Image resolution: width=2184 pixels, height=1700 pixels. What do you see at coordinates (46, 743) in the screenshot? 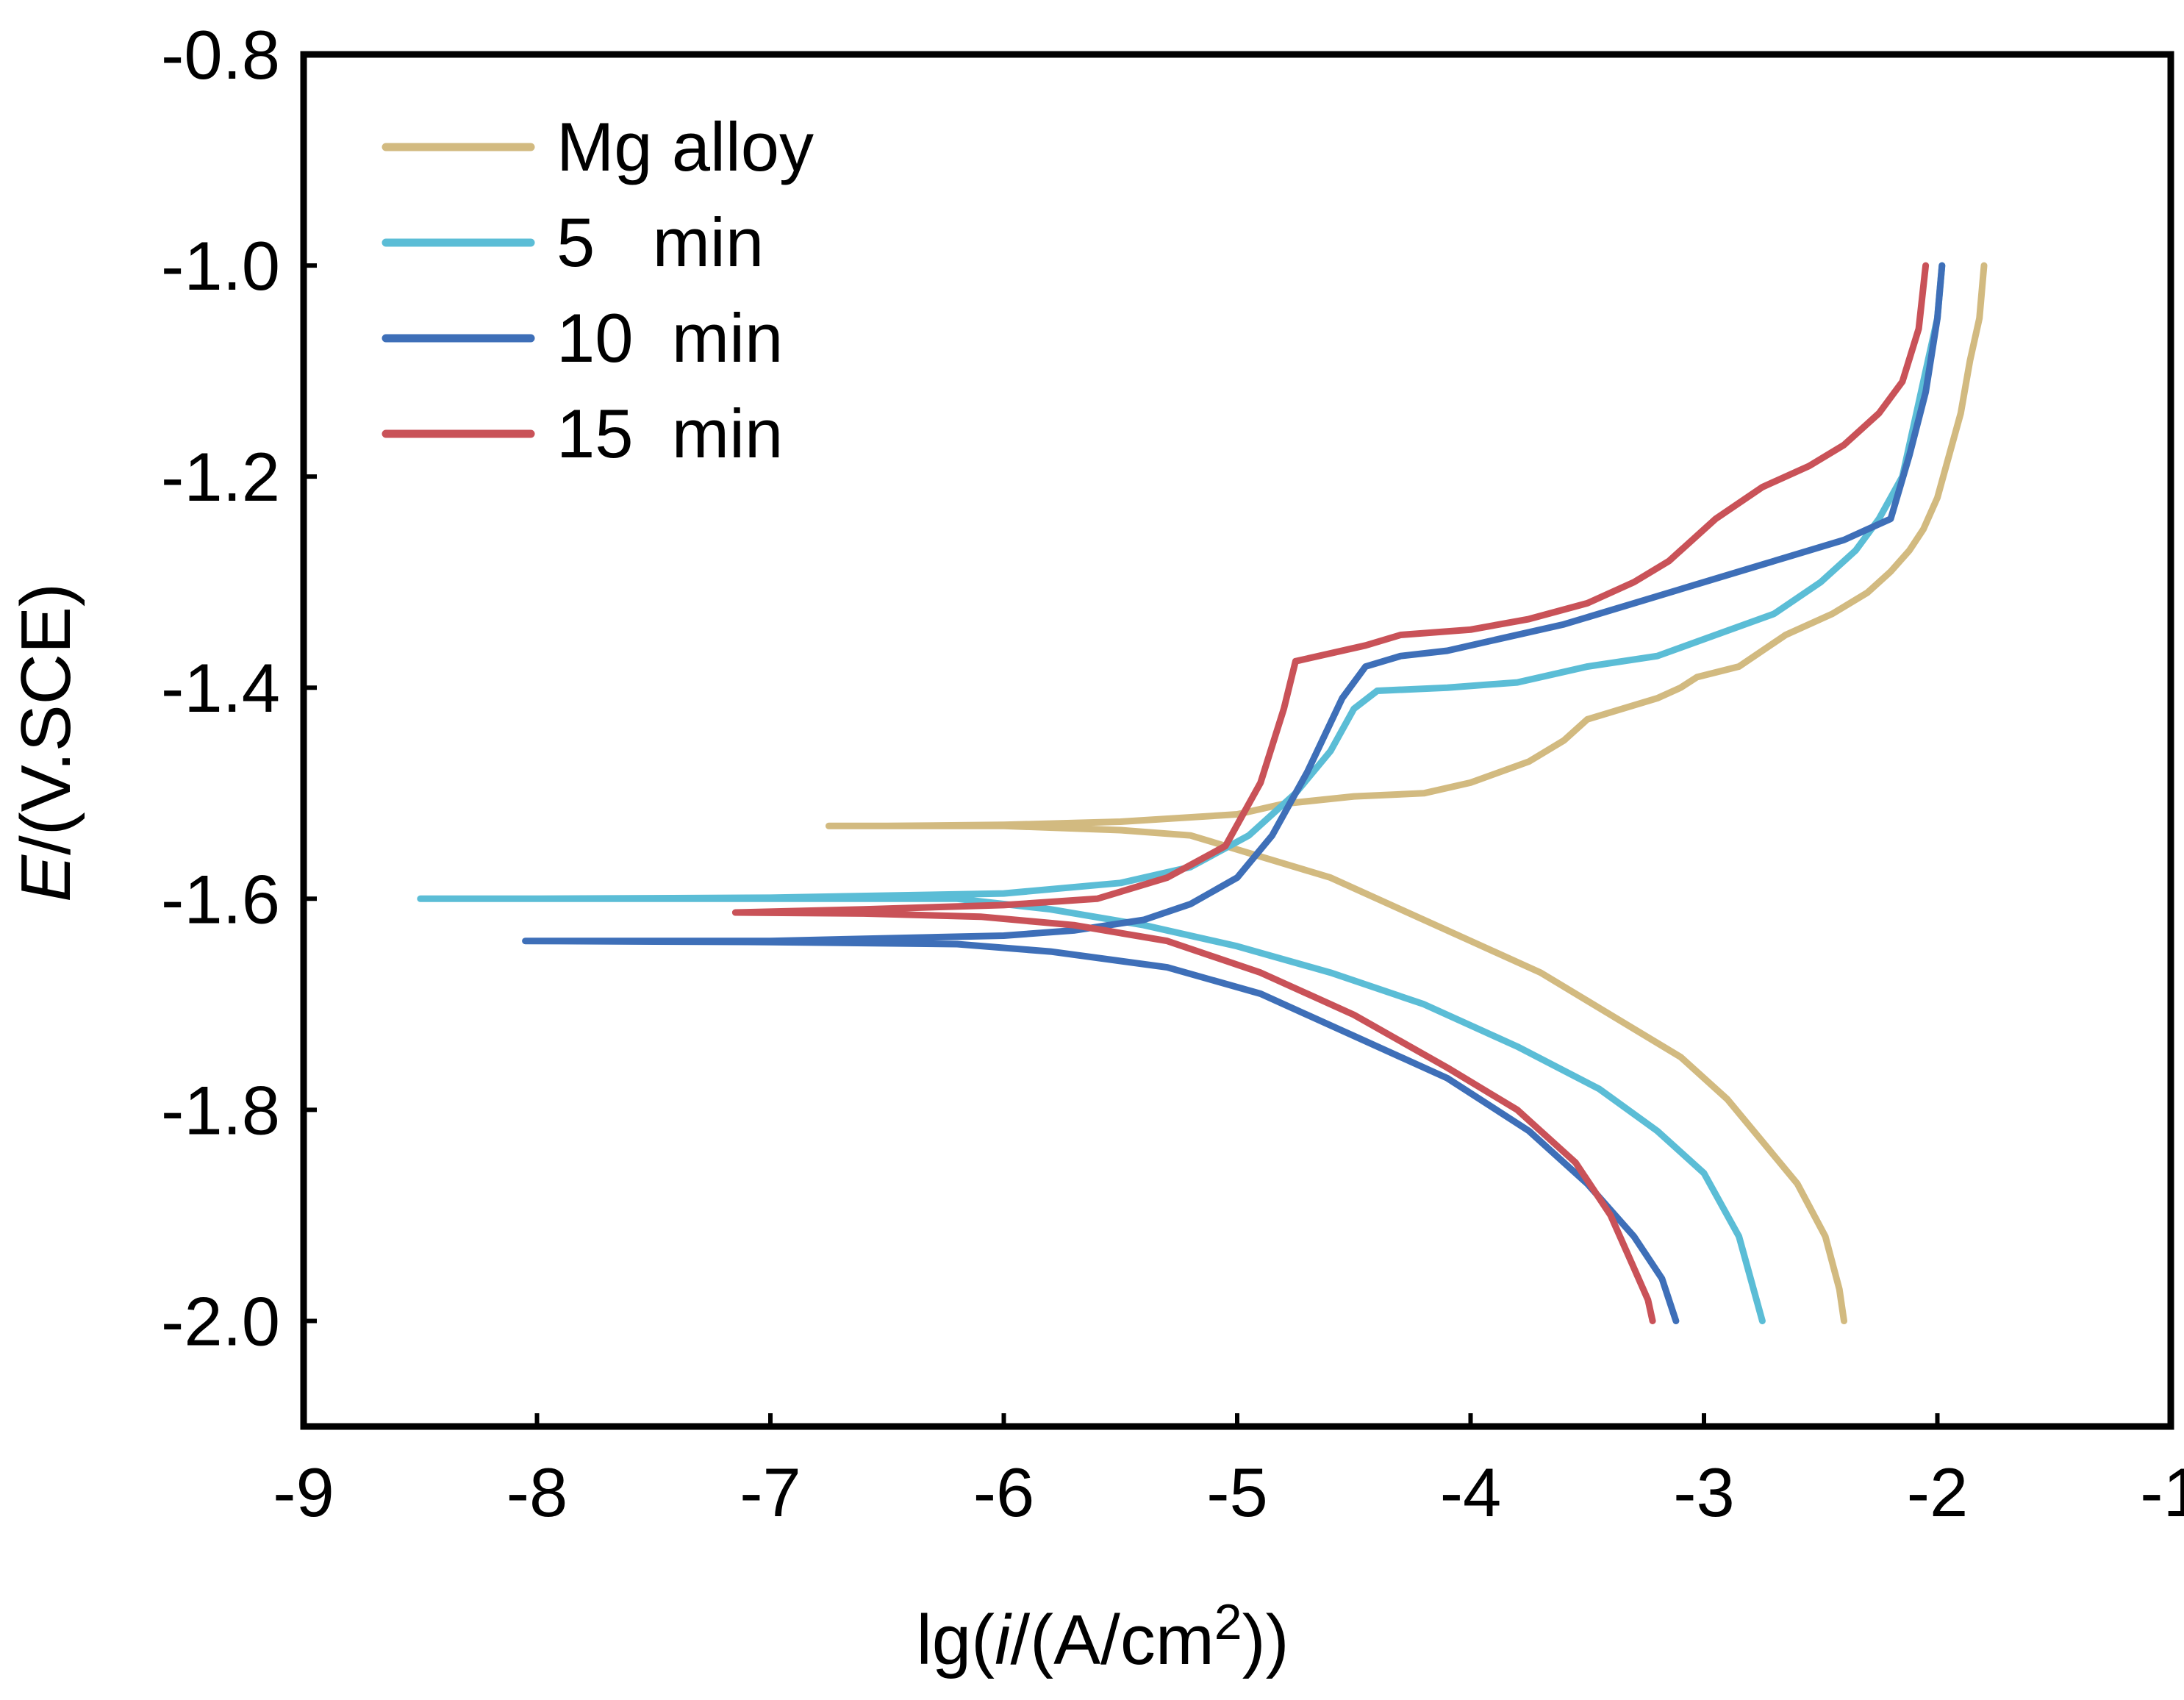
I see `y-axis-title: E/(V.SCE)` at bounding box center [46, 743].